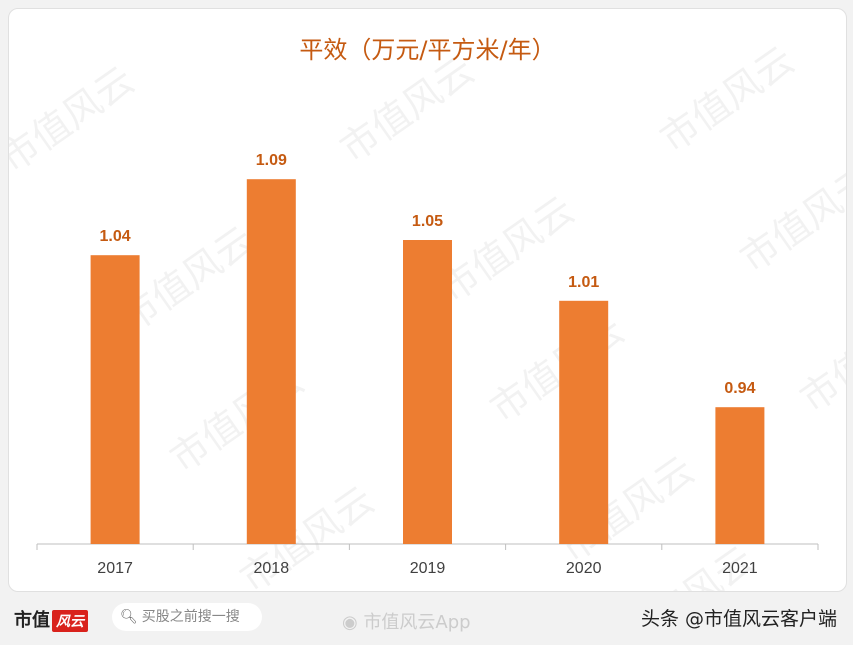 This screenshot has height=645, width=853. Describe the element at coordinates (115, 399) in the screenshot. I see `bar-2017` at that location.